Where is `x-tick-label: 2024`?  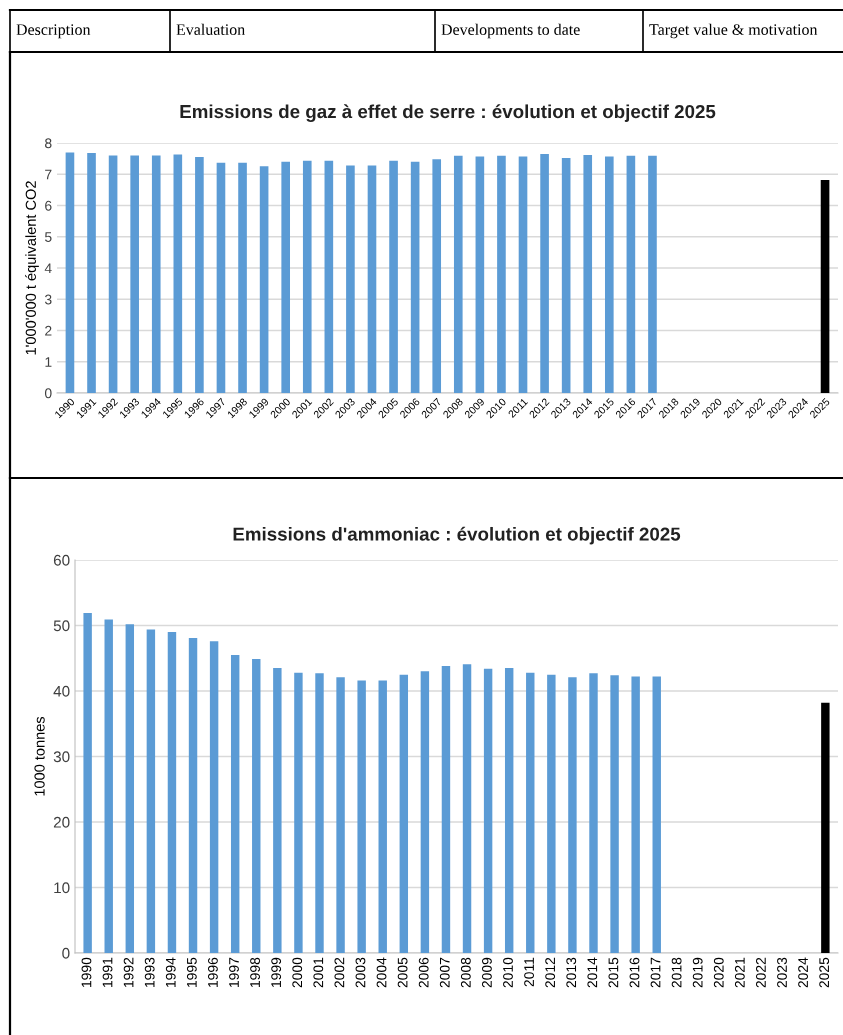
x-tick-label: 2024 is located at coordinates (803, 972).